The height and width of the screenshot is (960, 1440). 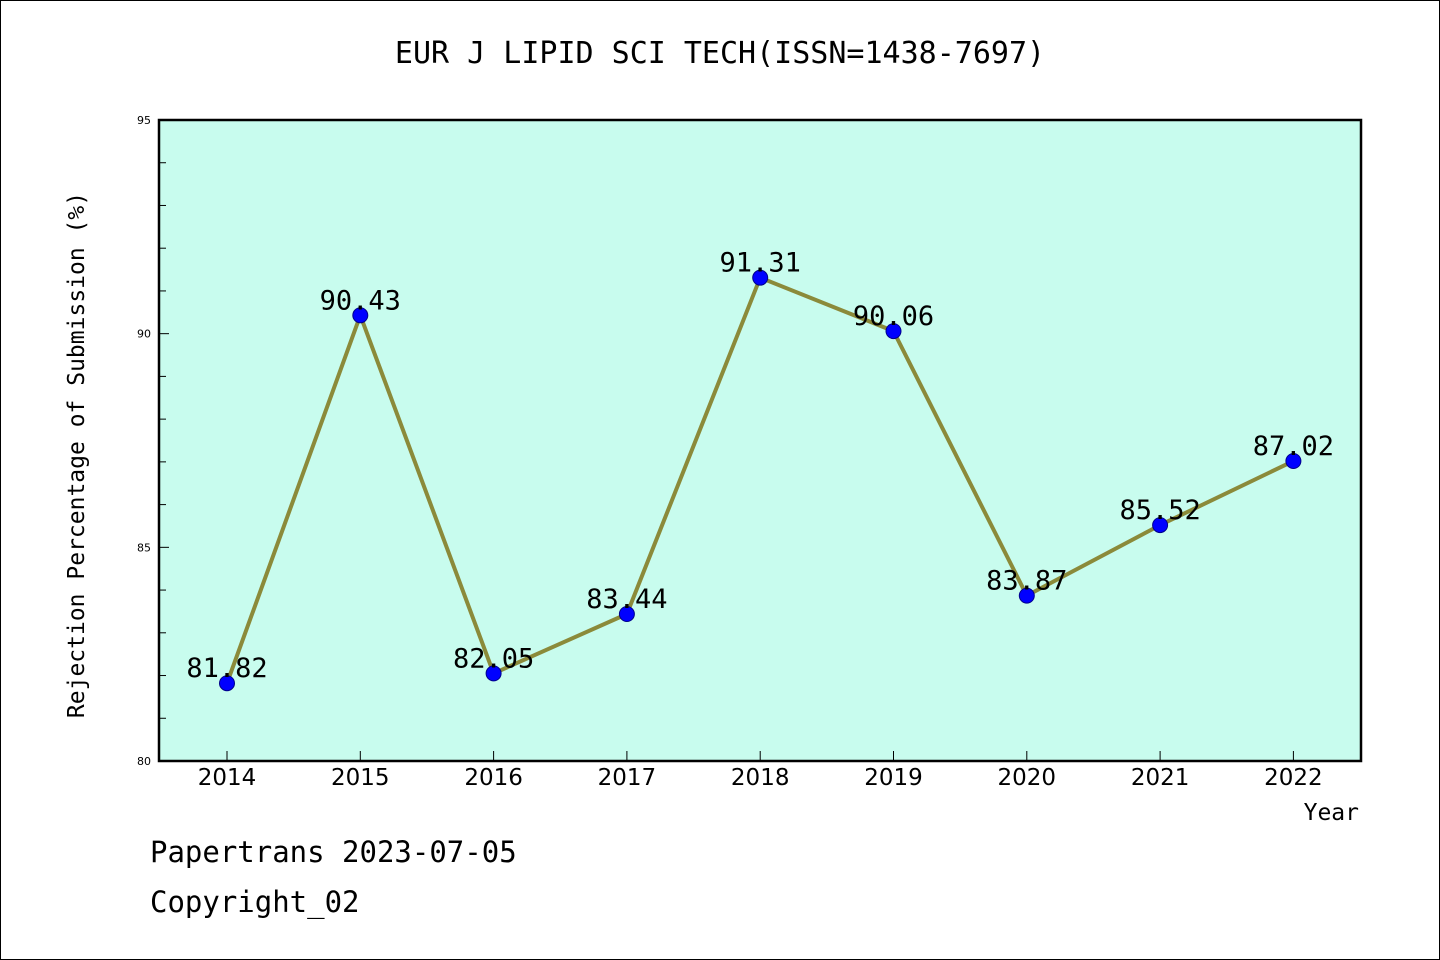 What do you see at coordinates (144, 334) in the screenshot?
I see `y-tick-label: 90` at bounding box center [144, 334].